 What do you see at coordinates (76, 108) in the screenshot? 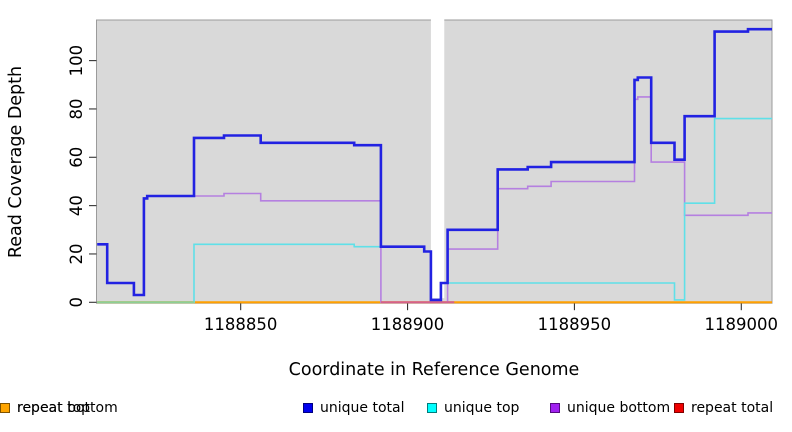
I see `y-tick-label: 80` at bounding box center [76, 108].